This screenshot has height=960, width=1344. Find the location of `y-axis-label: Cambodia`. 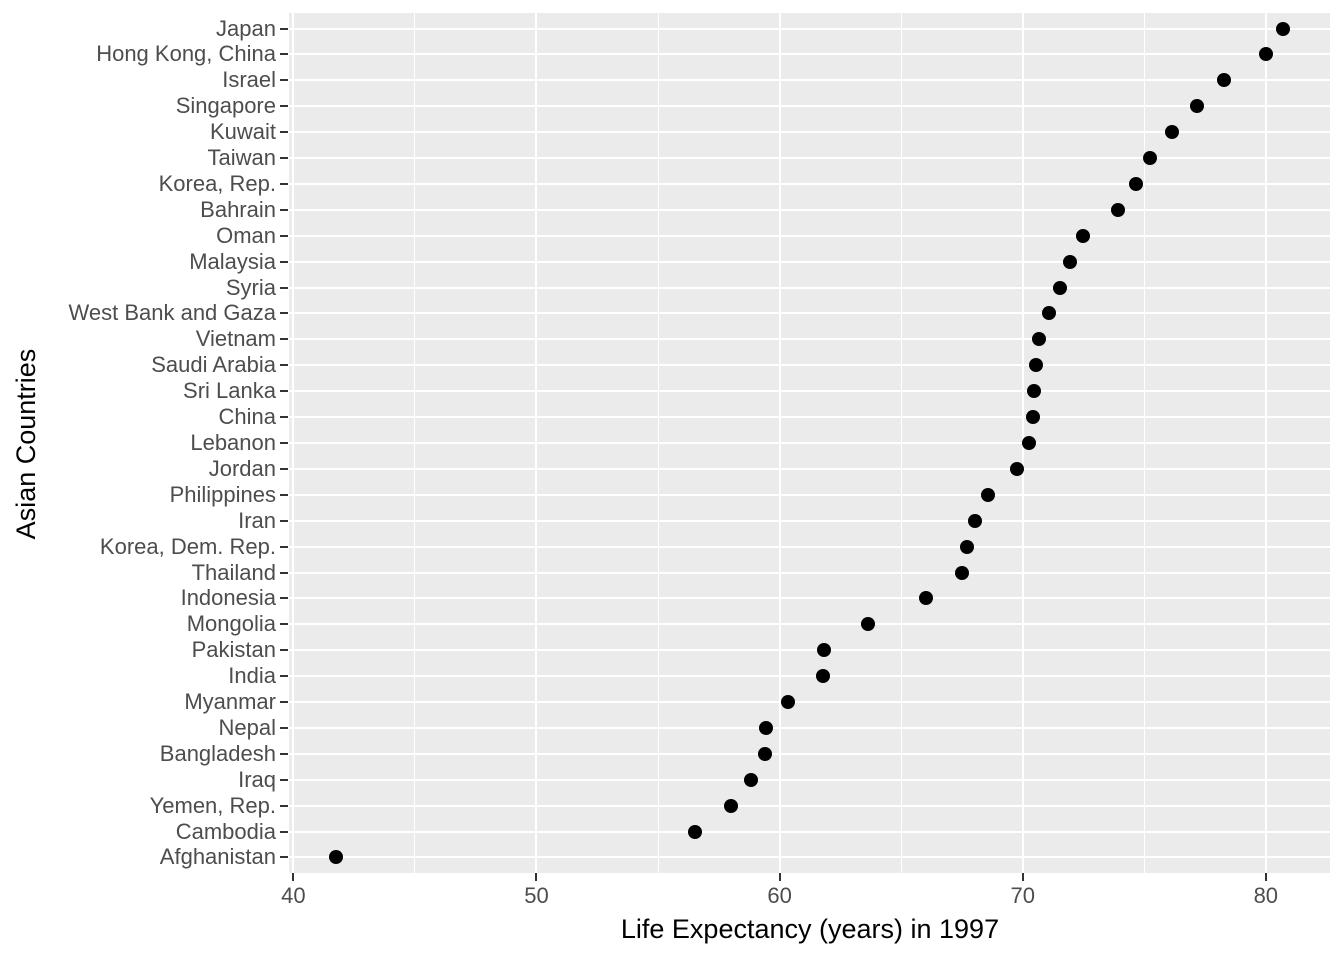

y-axis-label: Cambodia is located at coordinates (225, 831).